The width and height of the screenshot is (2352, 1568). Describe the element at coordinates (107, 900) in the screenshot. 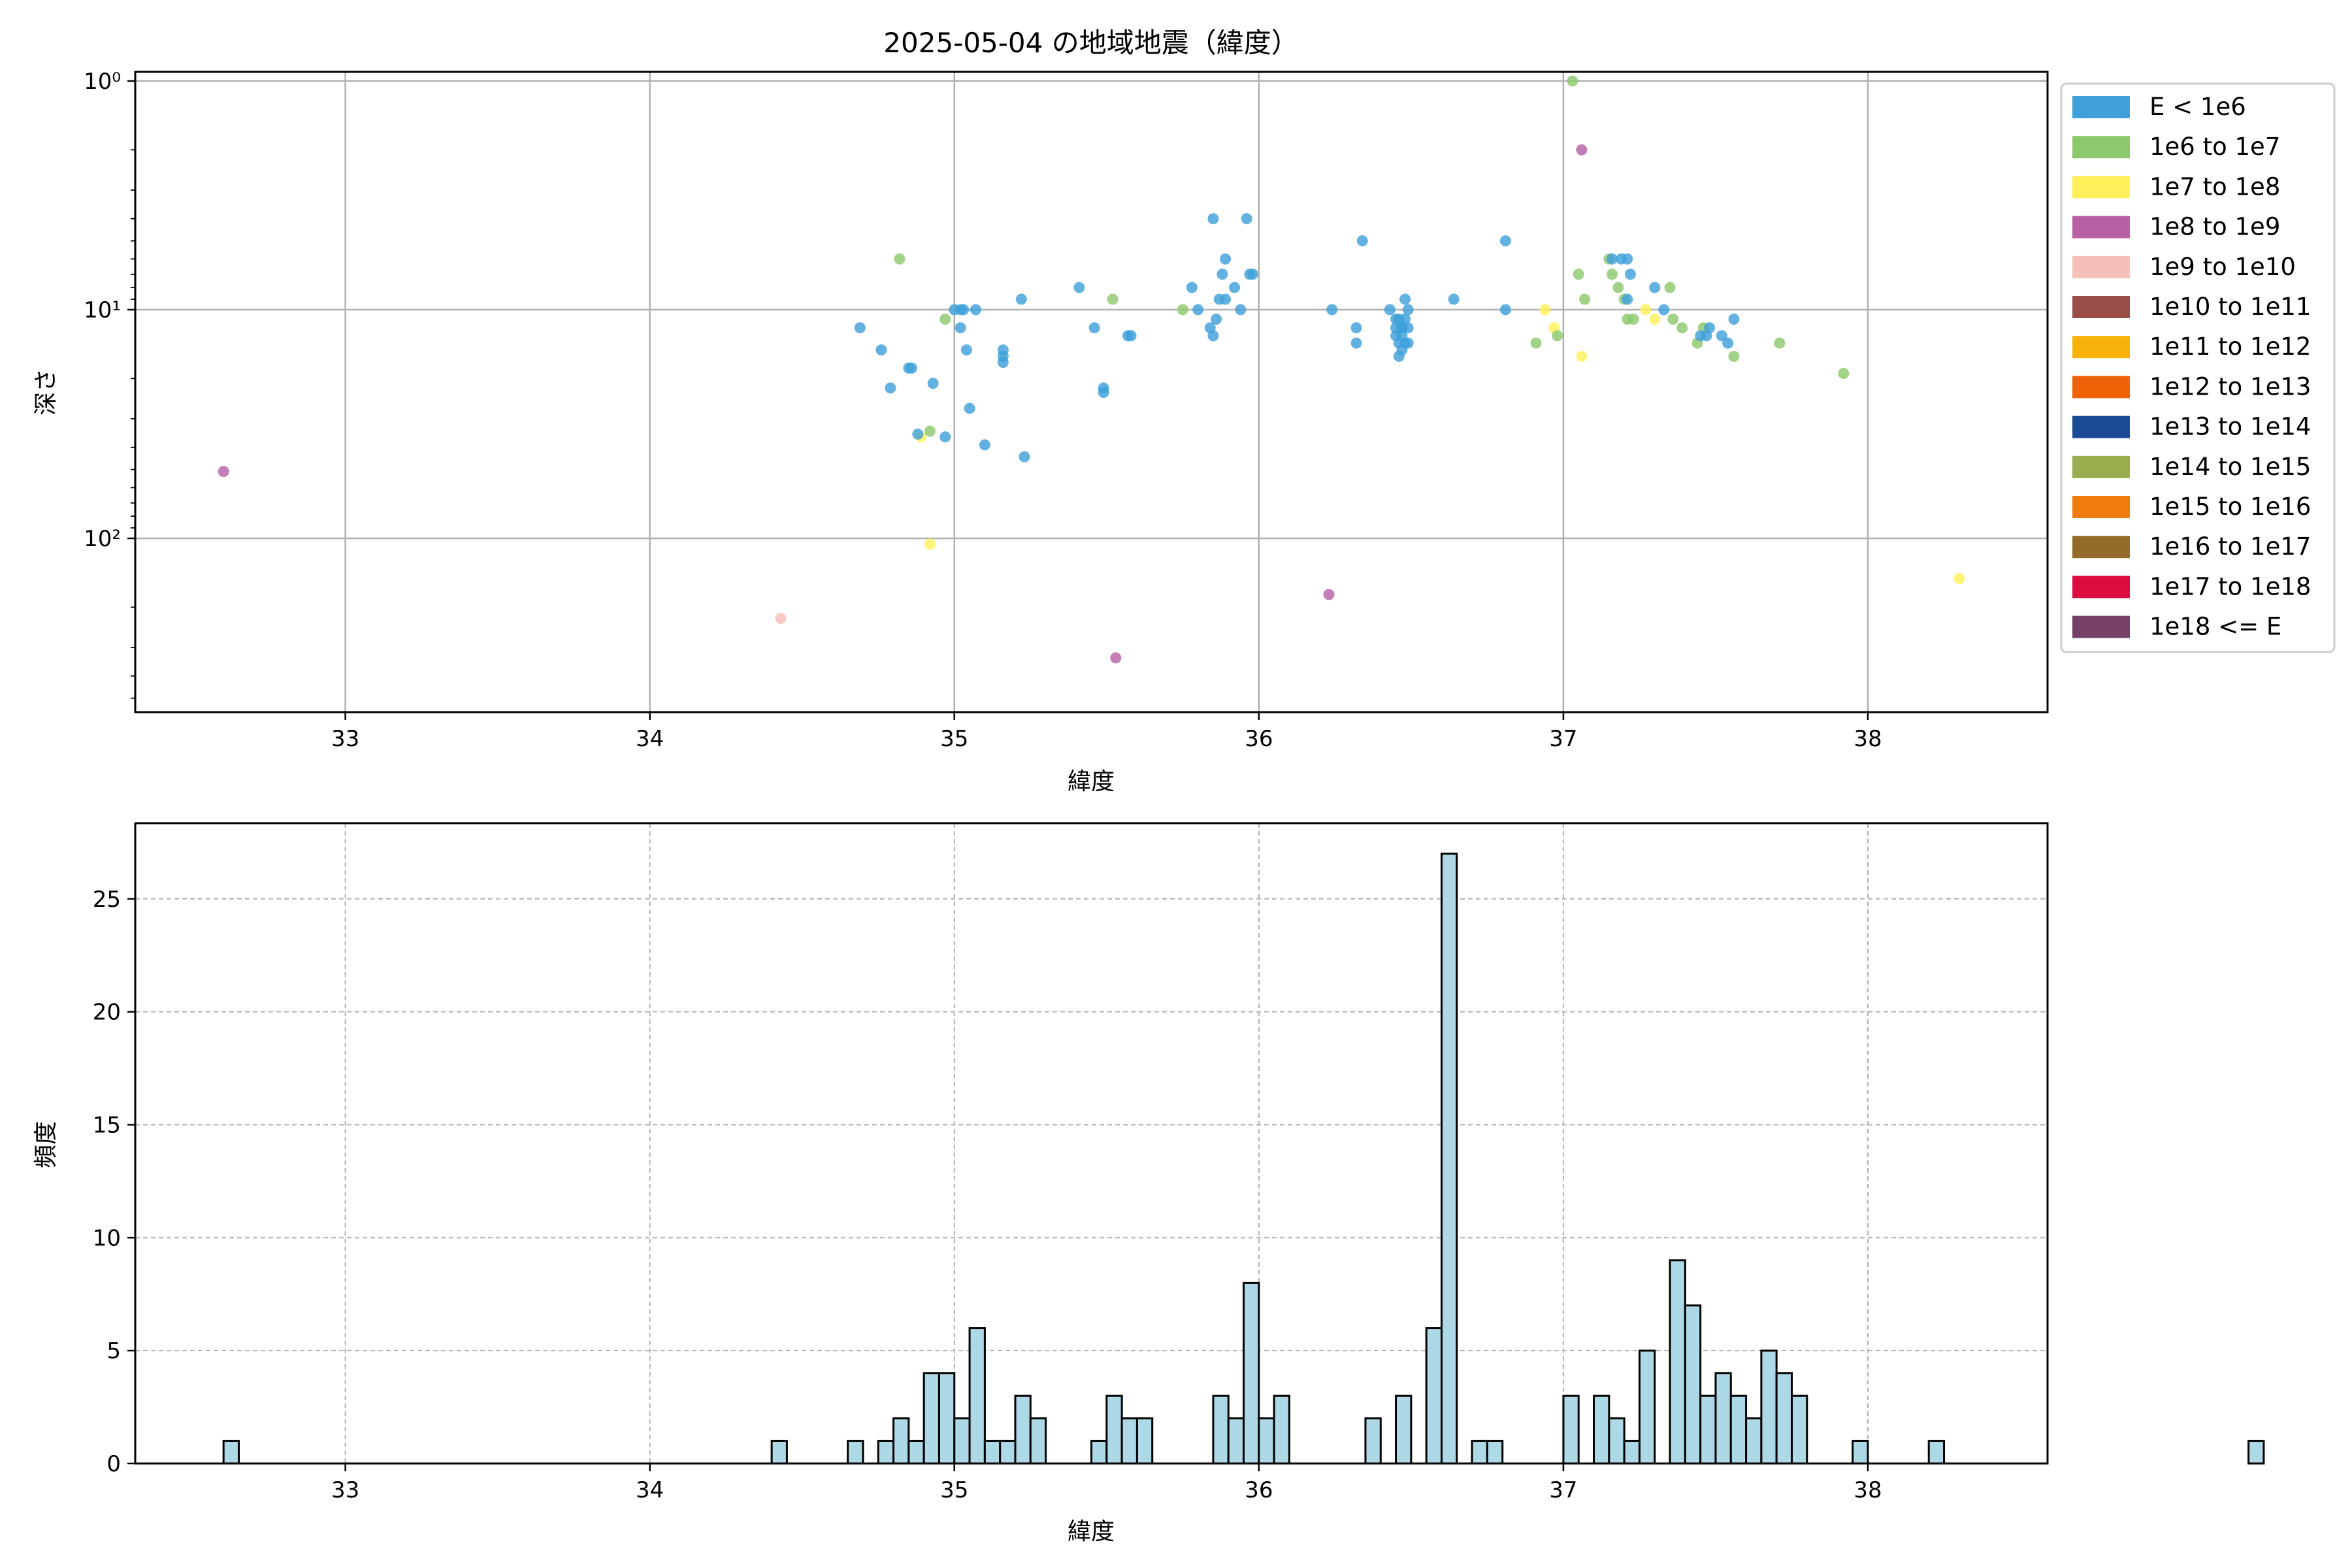

I see `histogram-y-tick-label-25: 25` at that location.